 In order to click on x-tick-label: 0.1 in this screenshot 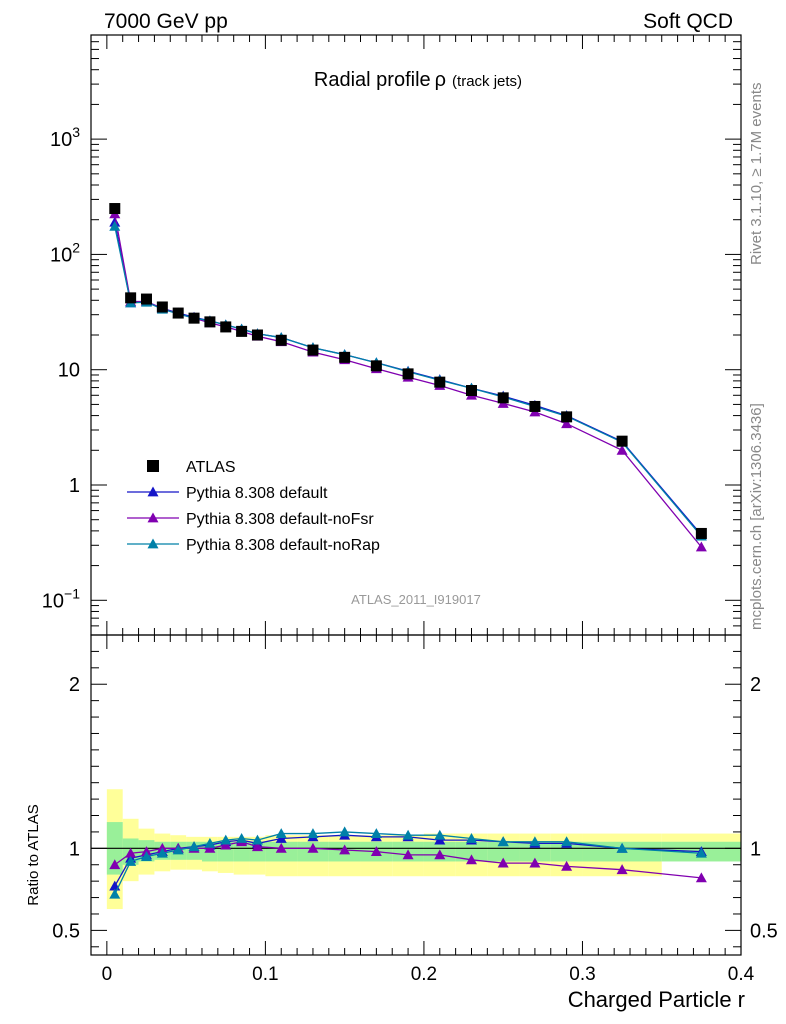, I will do `click(265, 974)`.